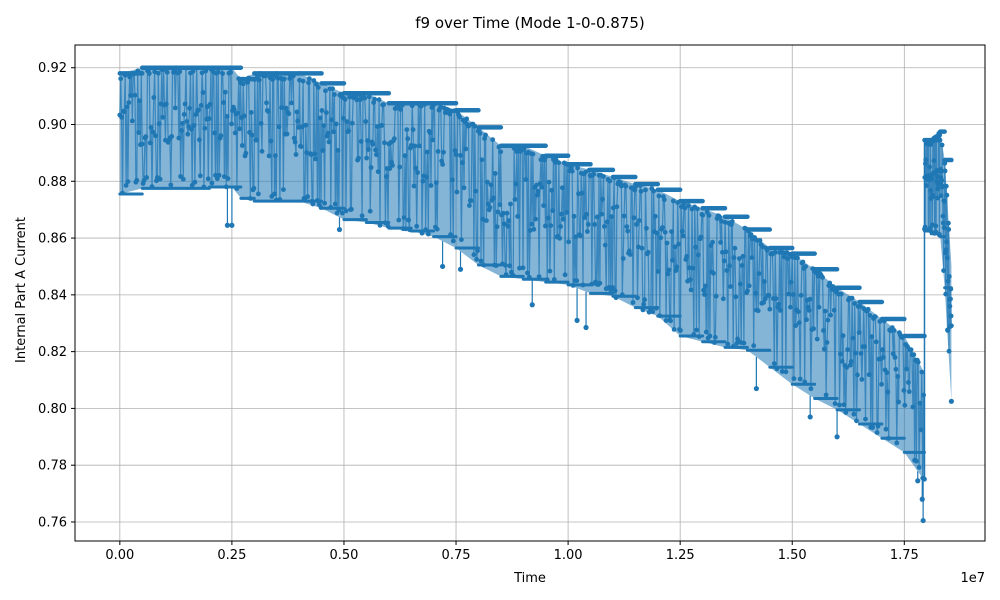 The image size is (1000, 600). I want to click on x-axis-label: Time, so click(529, 578).